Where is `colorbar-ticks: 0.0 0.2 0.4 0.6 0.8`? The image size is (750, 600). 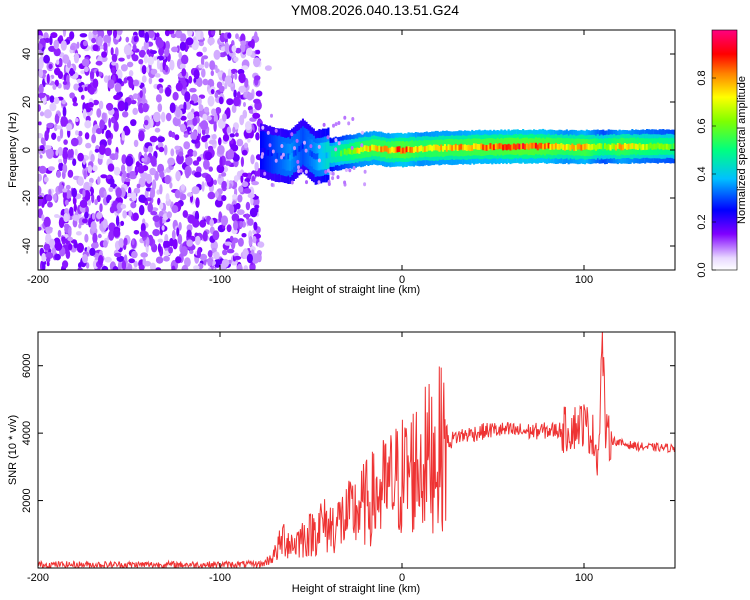
colorbar-ticks: 0.0 0.2 0.4 0.6 0.8 is located at coordinates (706, 174).